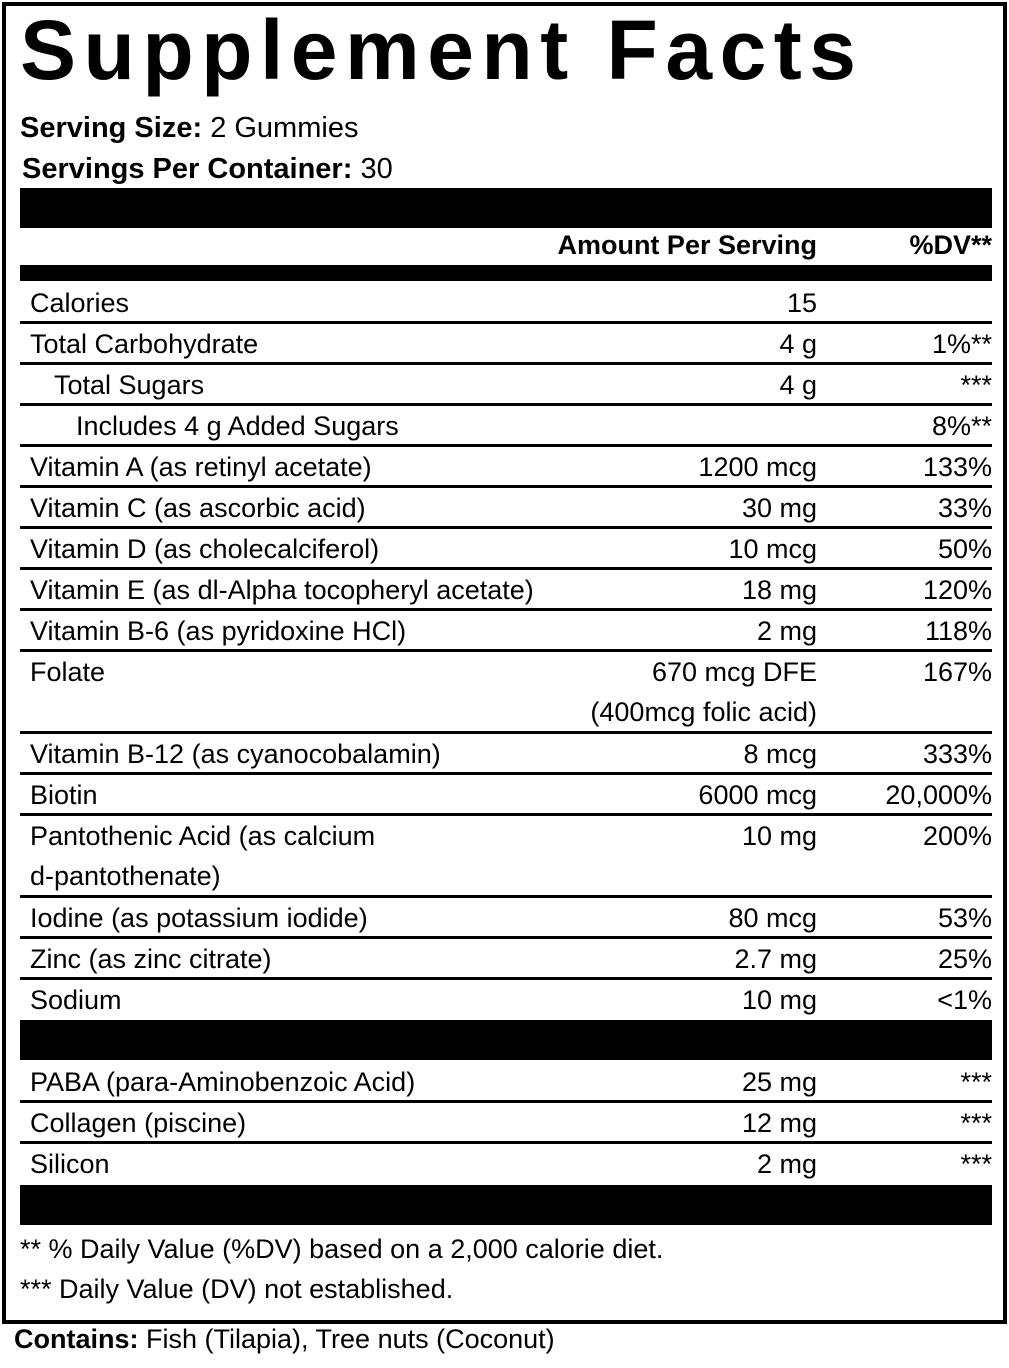 The width and height of the screenshot is (1009, 1368). Describe the element at coordinates (703, 712) in the screenshot. I see `amount-text-line2: (400mcg folic acid)` at that location.